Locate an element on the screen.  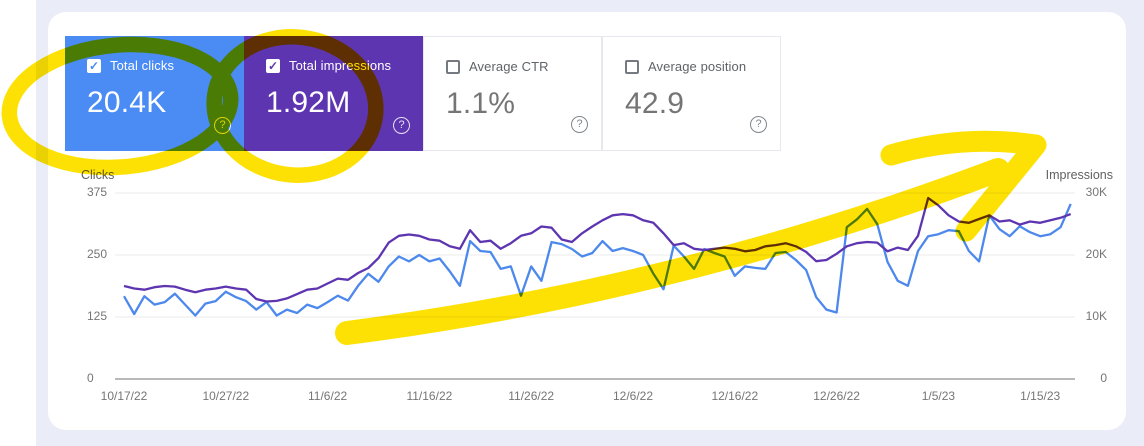
card-header: ✓ Total impressions is located at coordinates (344, 65).